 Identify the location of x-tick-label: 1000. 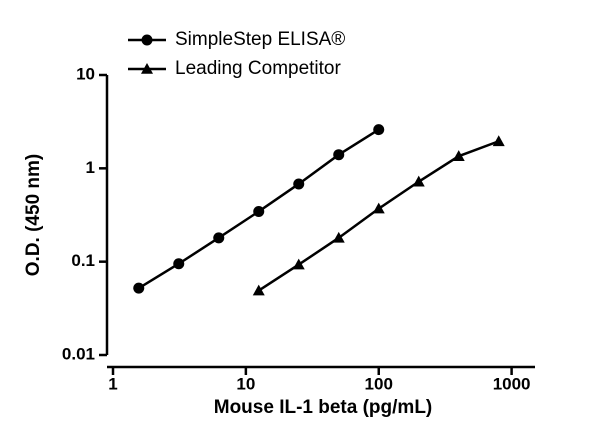
(512, 383).